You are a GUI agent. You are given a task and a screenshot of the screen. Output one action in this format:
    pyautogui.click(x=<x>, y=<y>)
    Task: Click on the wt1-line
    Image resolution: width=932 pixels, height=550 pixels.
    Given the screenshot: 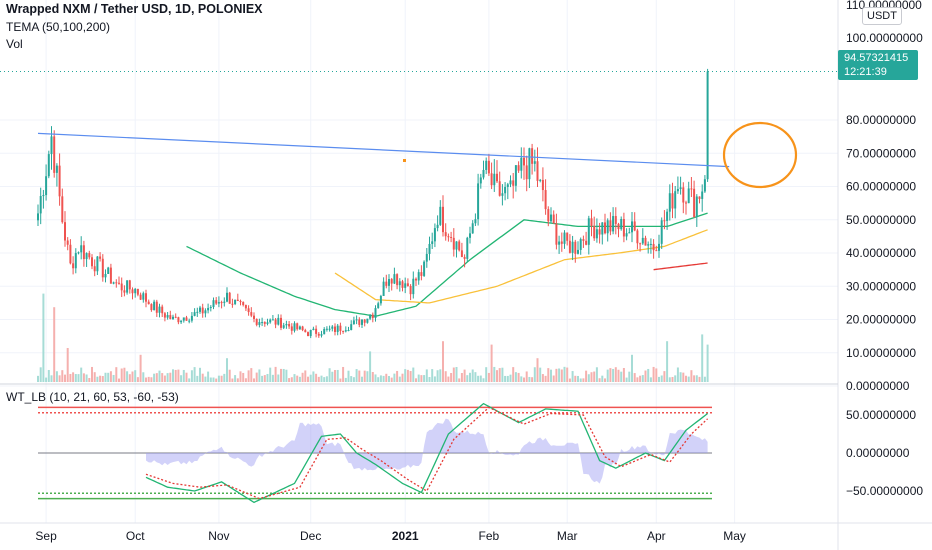 What is the action you would take?
    pyautogui.click(x=426, y=453)
    